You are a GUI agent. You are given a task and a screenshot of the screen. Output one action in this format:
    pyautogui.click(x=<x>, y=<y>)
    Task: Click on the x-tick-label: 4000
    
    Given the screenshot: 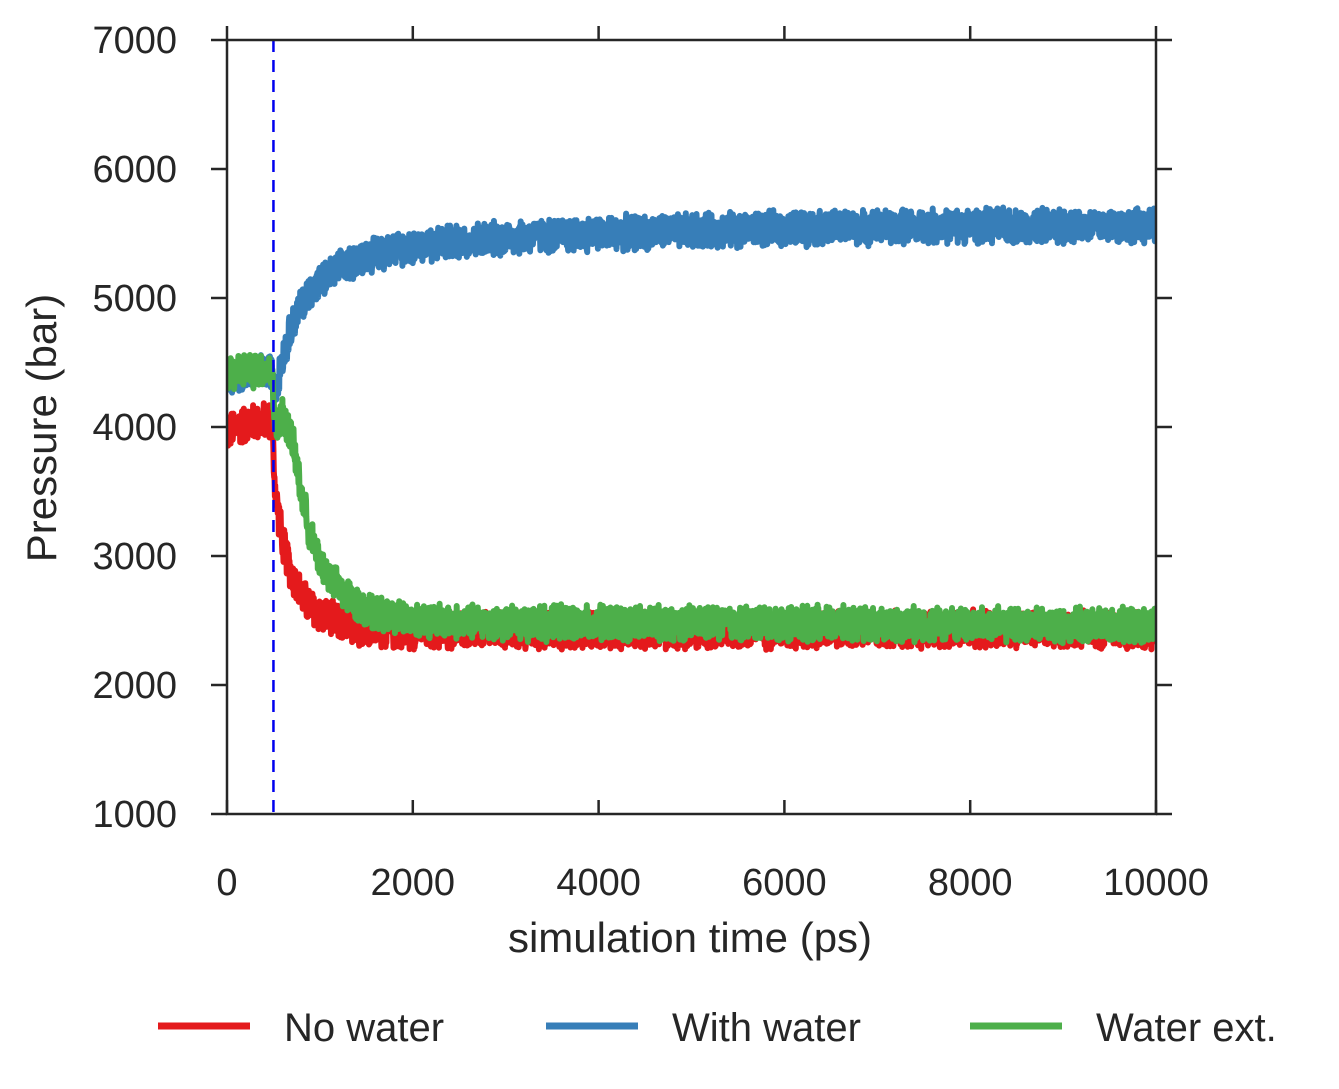 What is the action you would take?
    pyautogui.click(x=598, y=883)
    